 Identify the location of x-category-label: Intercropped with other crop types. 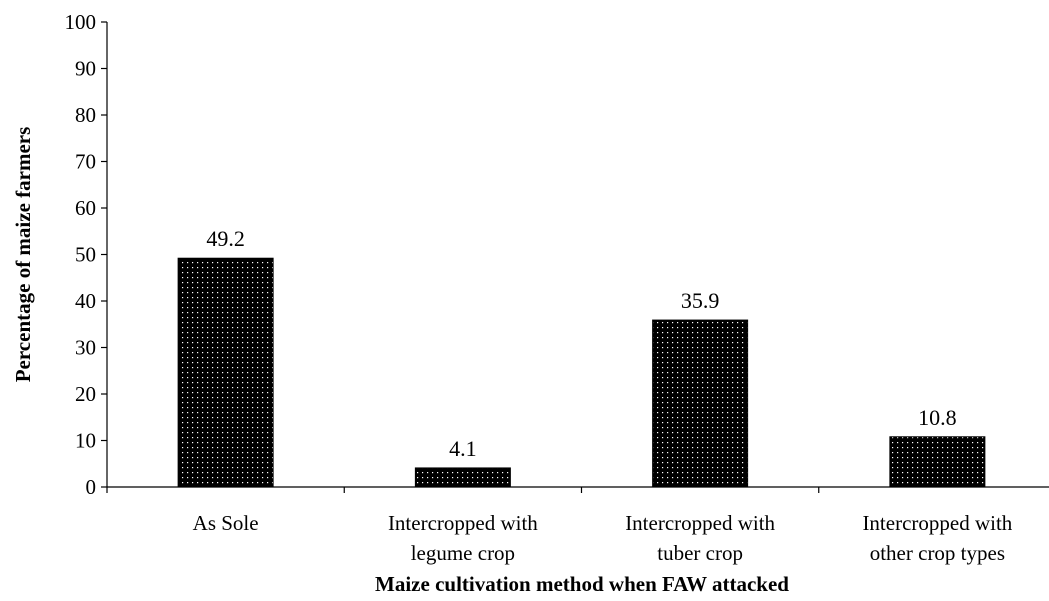
(937, 538).